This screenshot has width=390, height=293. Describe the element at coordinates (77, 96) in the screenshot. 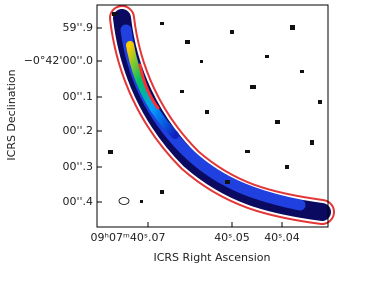

I see `y-tick-label: 00''.1` at that location.